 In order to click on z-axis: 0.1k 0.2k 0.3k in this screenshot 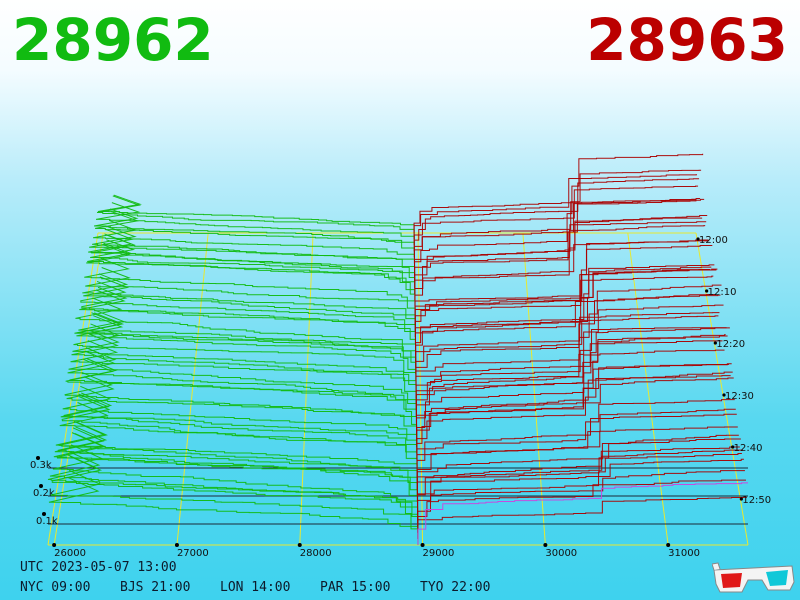, I will do `click(389, 491)`.